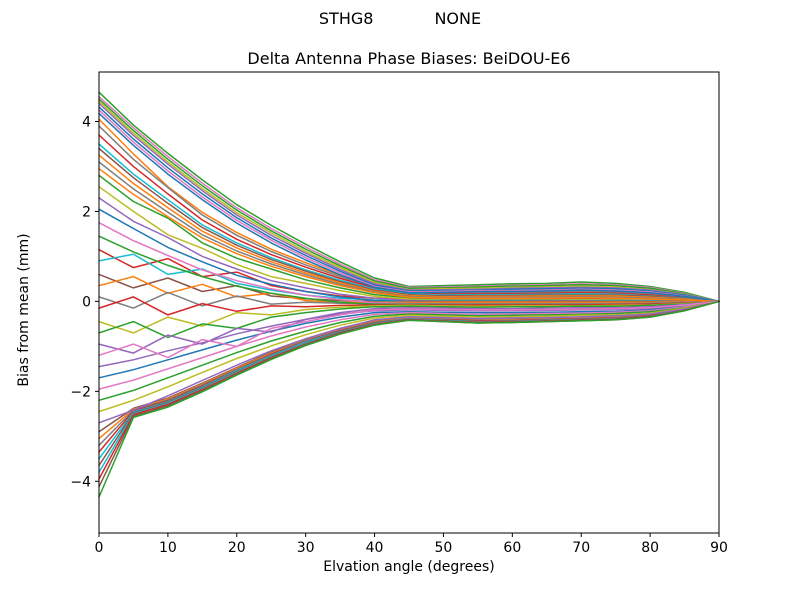 The image size is (800, 600). Describe the element at coordinates (409, 567) in the screenshot. I see `x-axis-label: Elvation angle (degrees)` at that location.